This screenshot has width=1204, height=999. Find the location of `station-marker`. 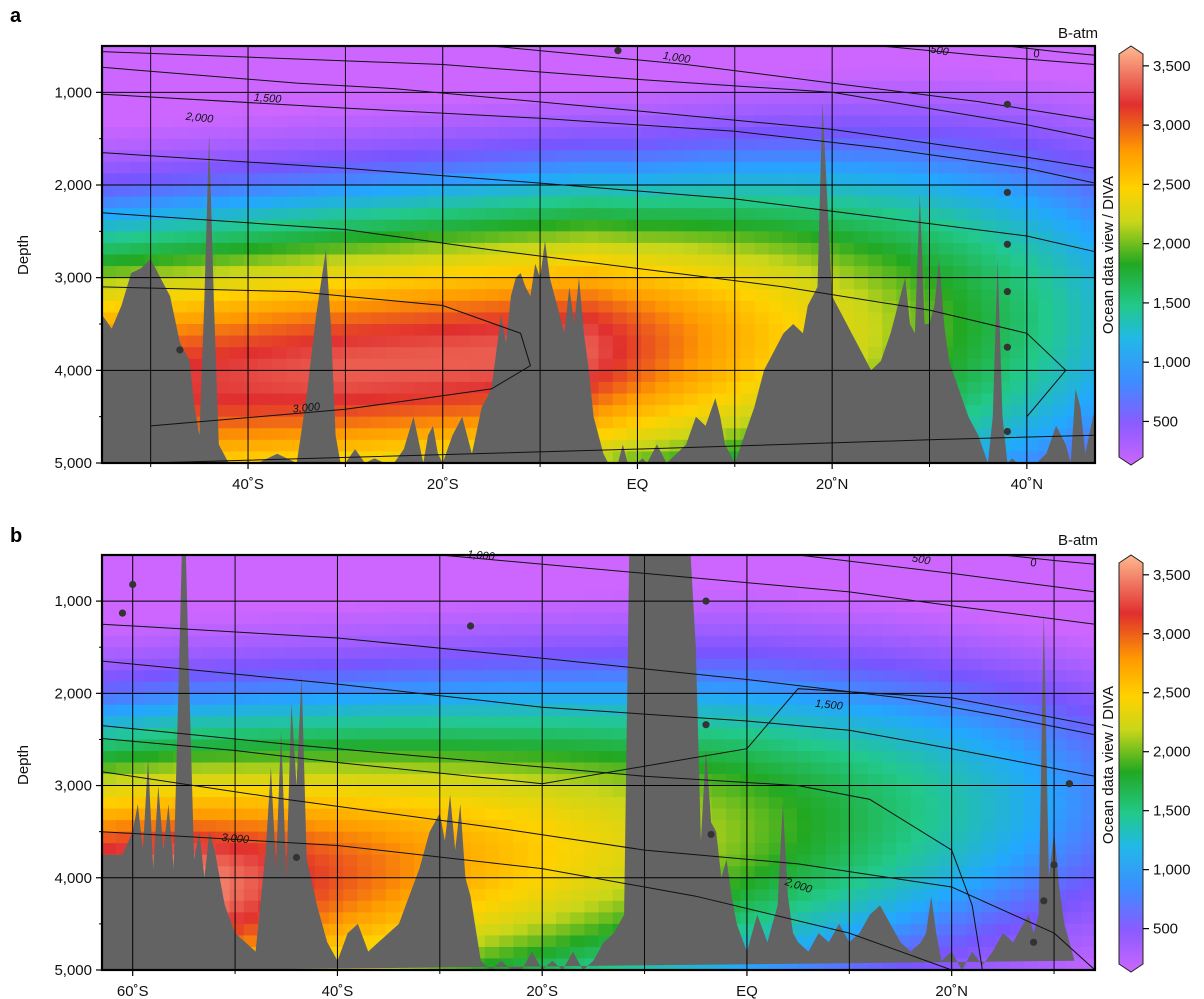

station-marker is located at coordinates (1007, 347).